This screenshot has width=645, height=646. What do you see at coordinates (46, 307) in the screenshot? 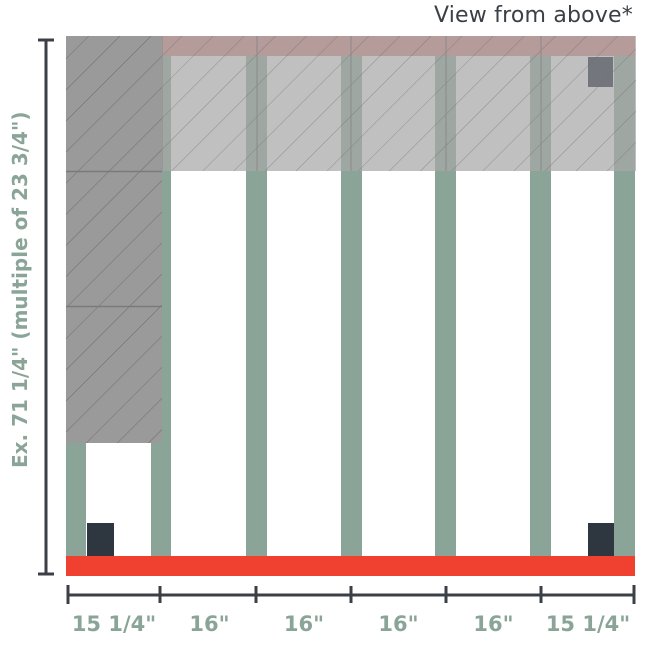
I see `vertical-dimension-line` at bounding box center [46, 307].